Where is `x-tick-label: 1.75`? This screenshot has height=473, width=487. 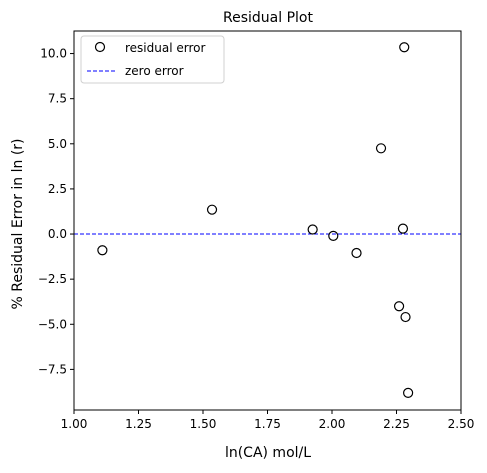 x-tick-label: 1.75 is located at coordinates (267, 424).